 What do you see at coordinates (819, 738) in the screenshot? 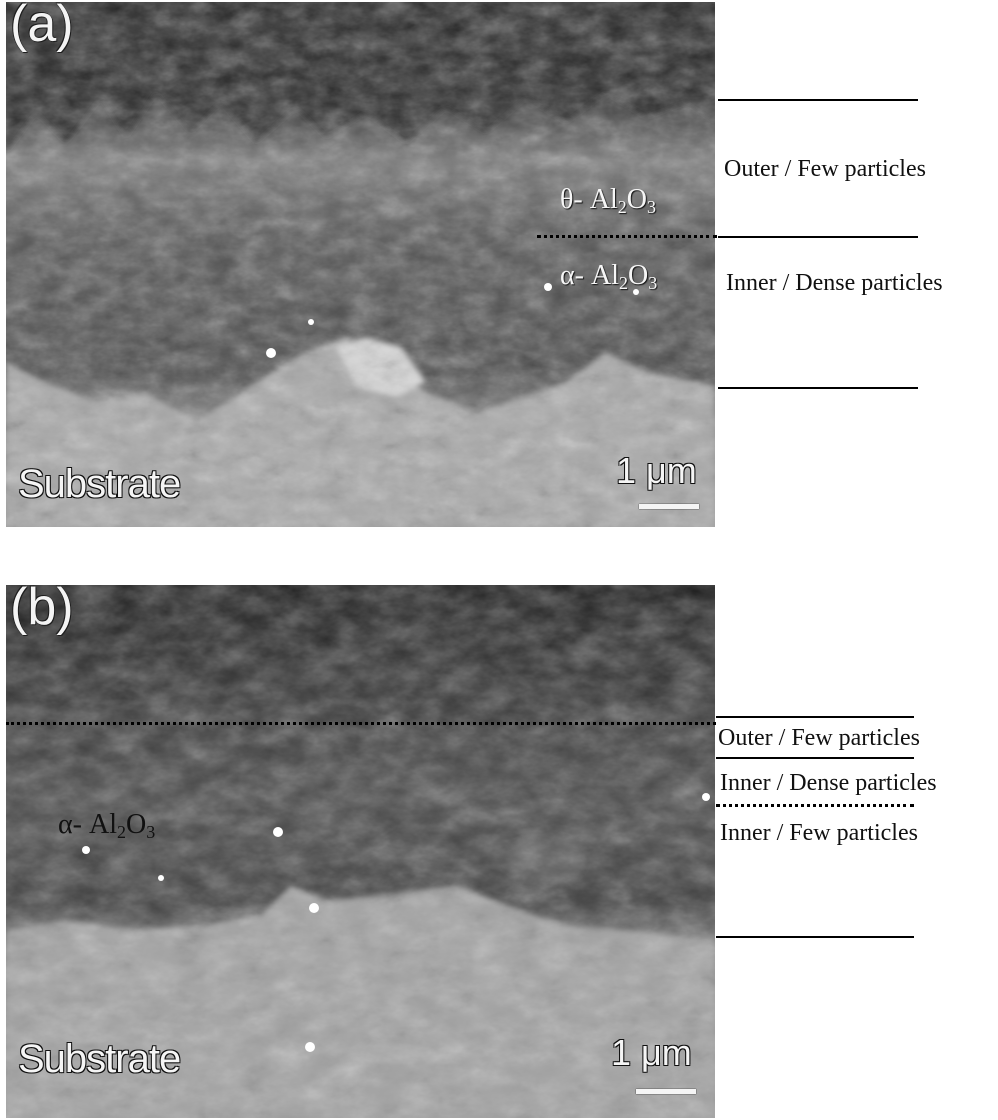
I see `layer-label-b-outer: Outer / Few particles` at bounding box center [819, 738].